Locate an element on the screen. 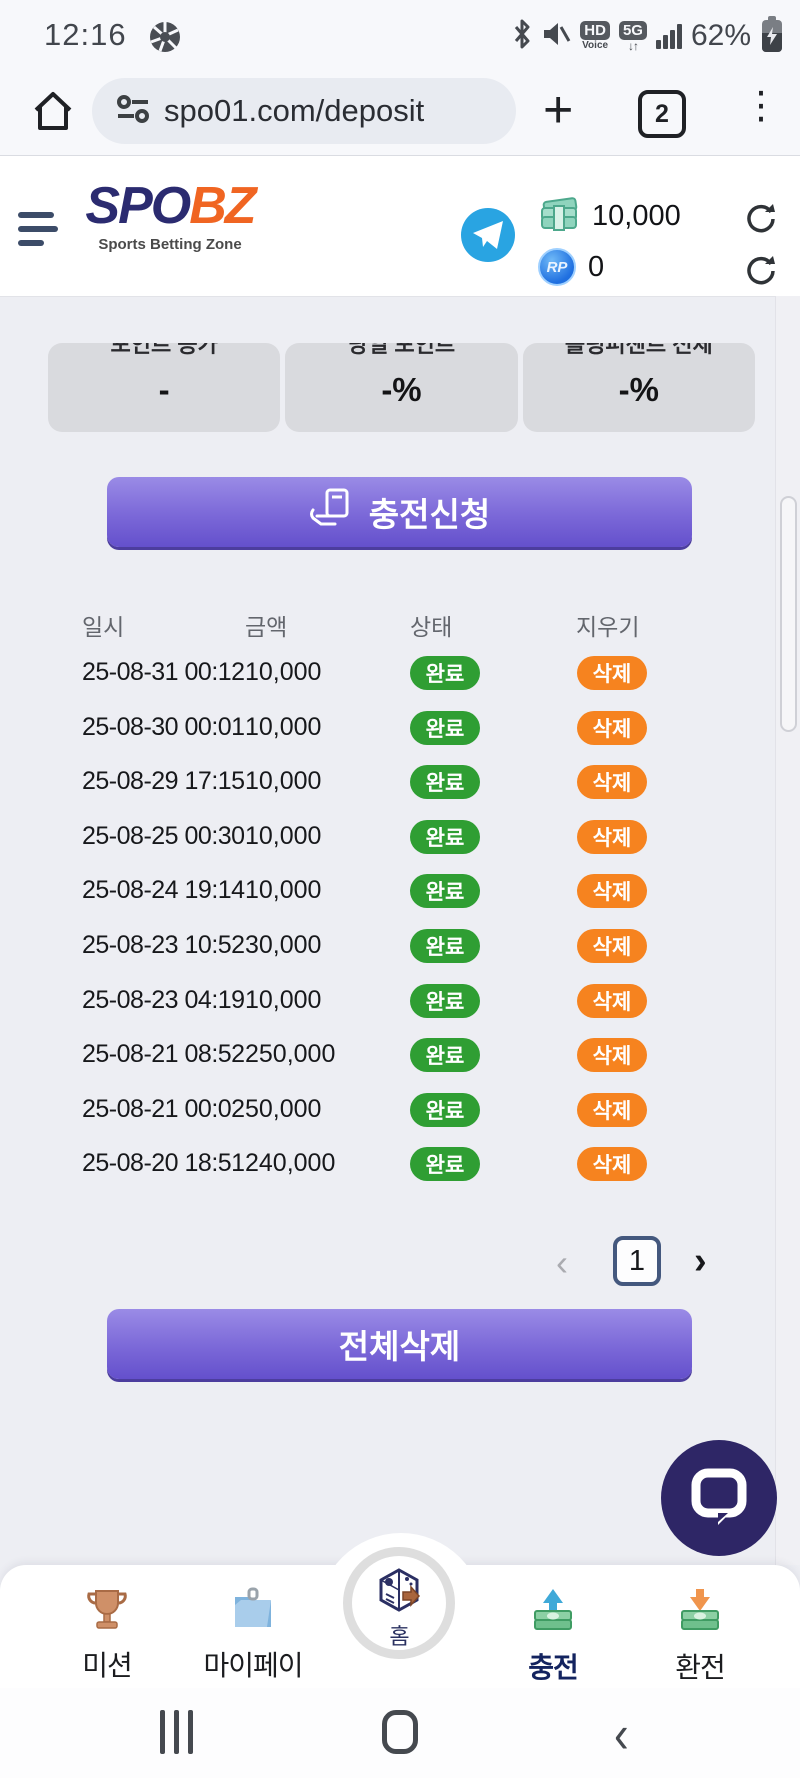 The width and height of the screenshot is (800, 1778). recent-apps-icon is located at coordinates (176, 1732).